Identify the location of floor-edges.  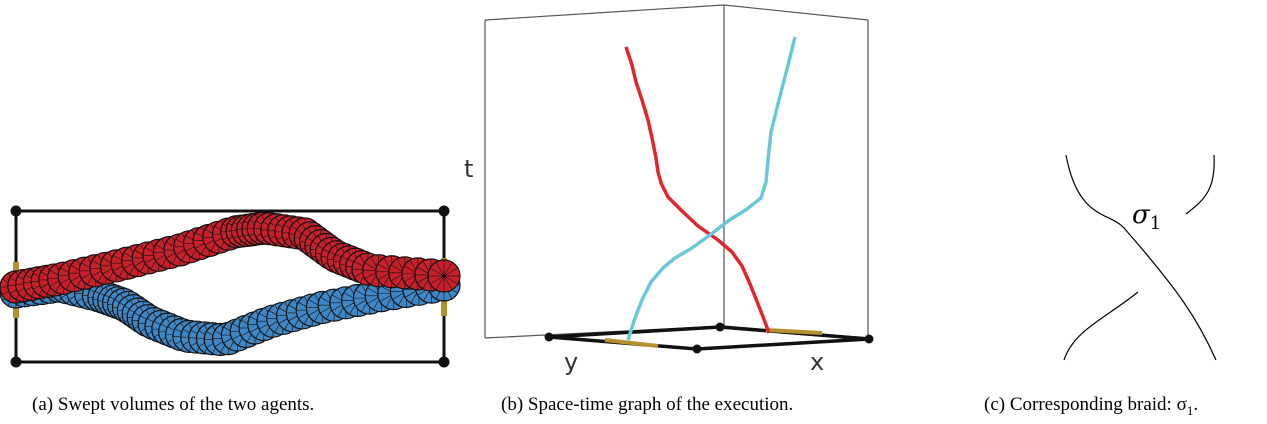
(709, 338).